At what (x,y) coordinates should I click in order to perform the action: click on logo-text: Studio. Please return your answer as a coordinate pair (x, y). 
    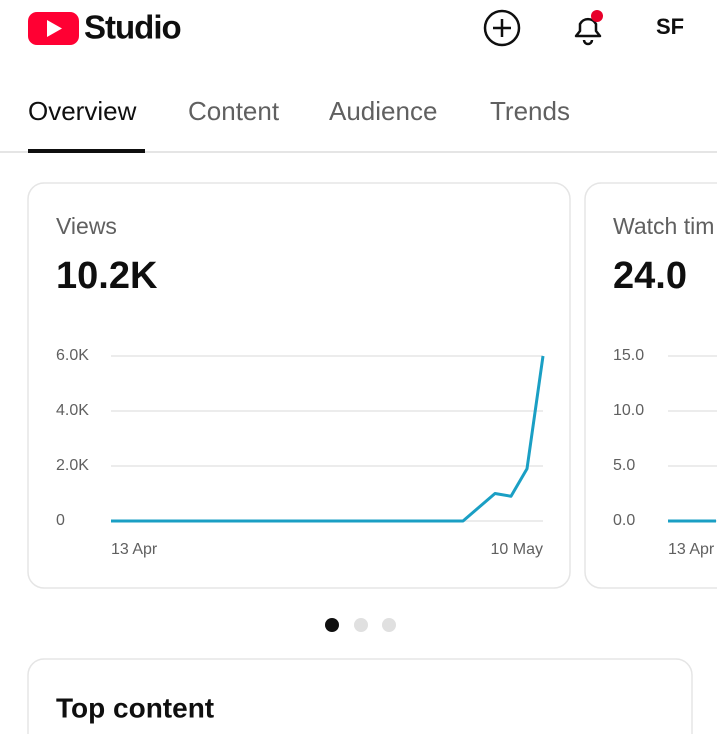
    Looking at the image, I should click on (132, 27).